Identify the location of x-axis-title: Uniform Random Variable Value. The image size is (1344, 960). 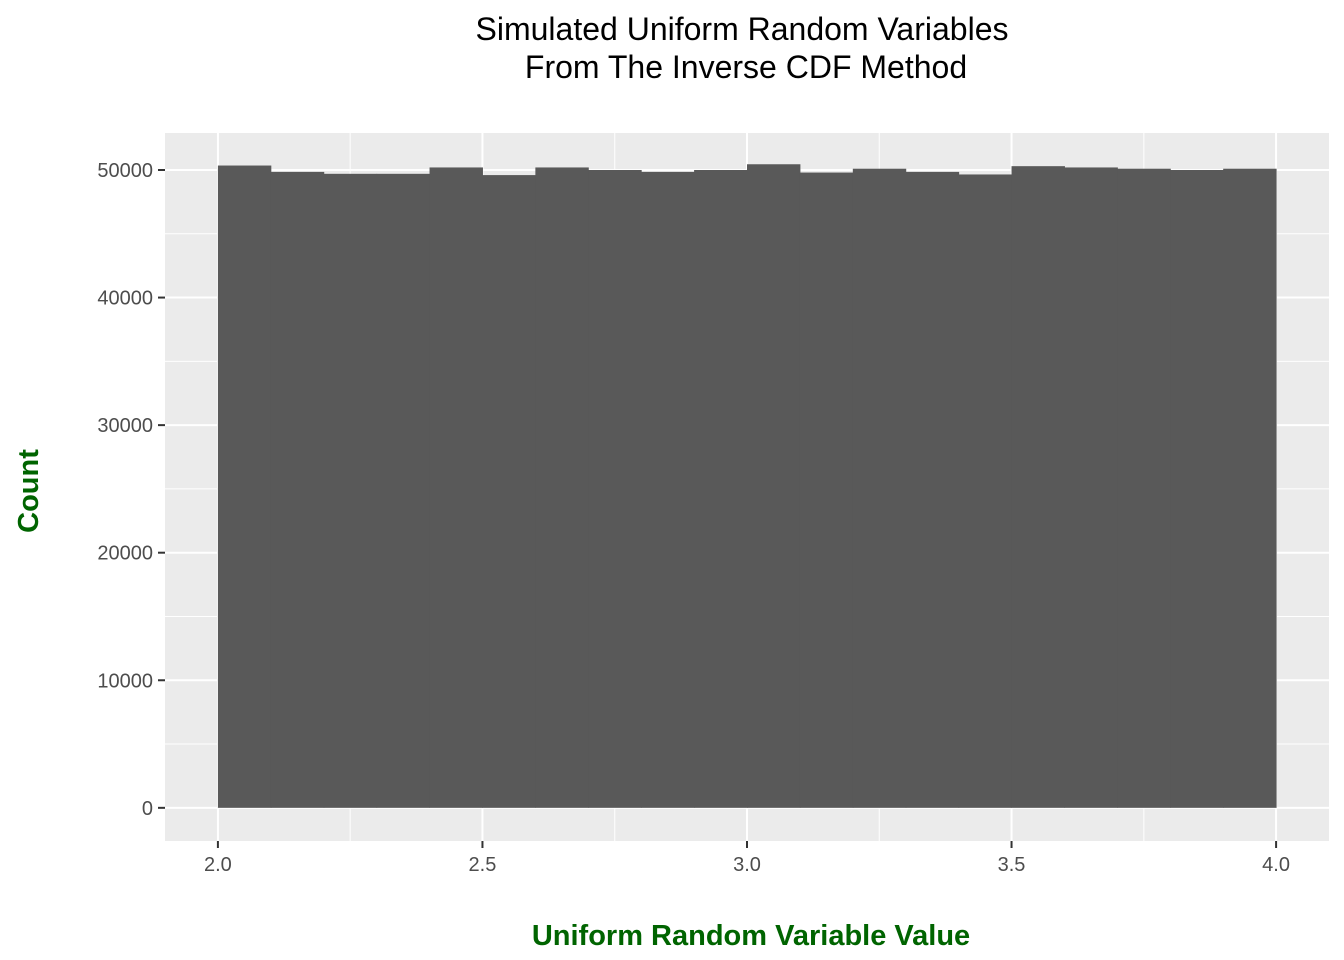
(751, 936).